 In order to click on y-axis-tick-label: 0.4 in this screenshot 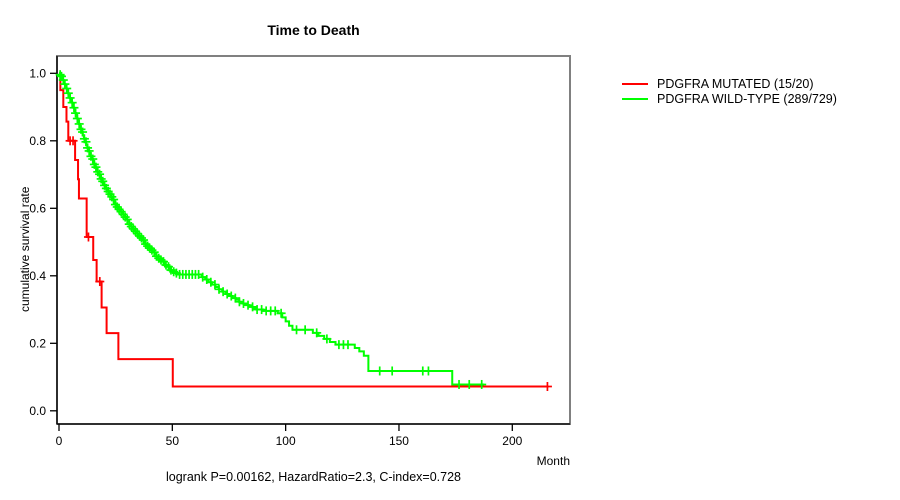, I will do `click(37, 276)`.